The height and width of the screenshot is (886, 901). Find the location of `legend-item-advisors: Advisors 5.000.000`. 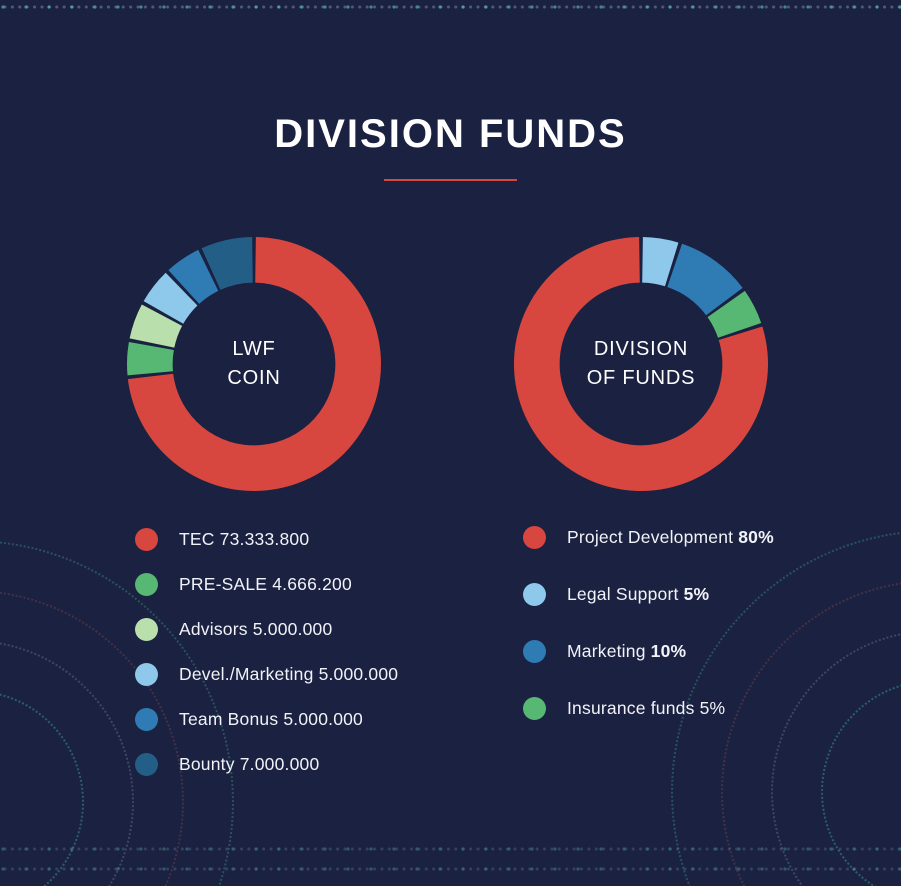

legend-item-advisors: Advisors 5.000.000 is located at coordinates (266, 629).